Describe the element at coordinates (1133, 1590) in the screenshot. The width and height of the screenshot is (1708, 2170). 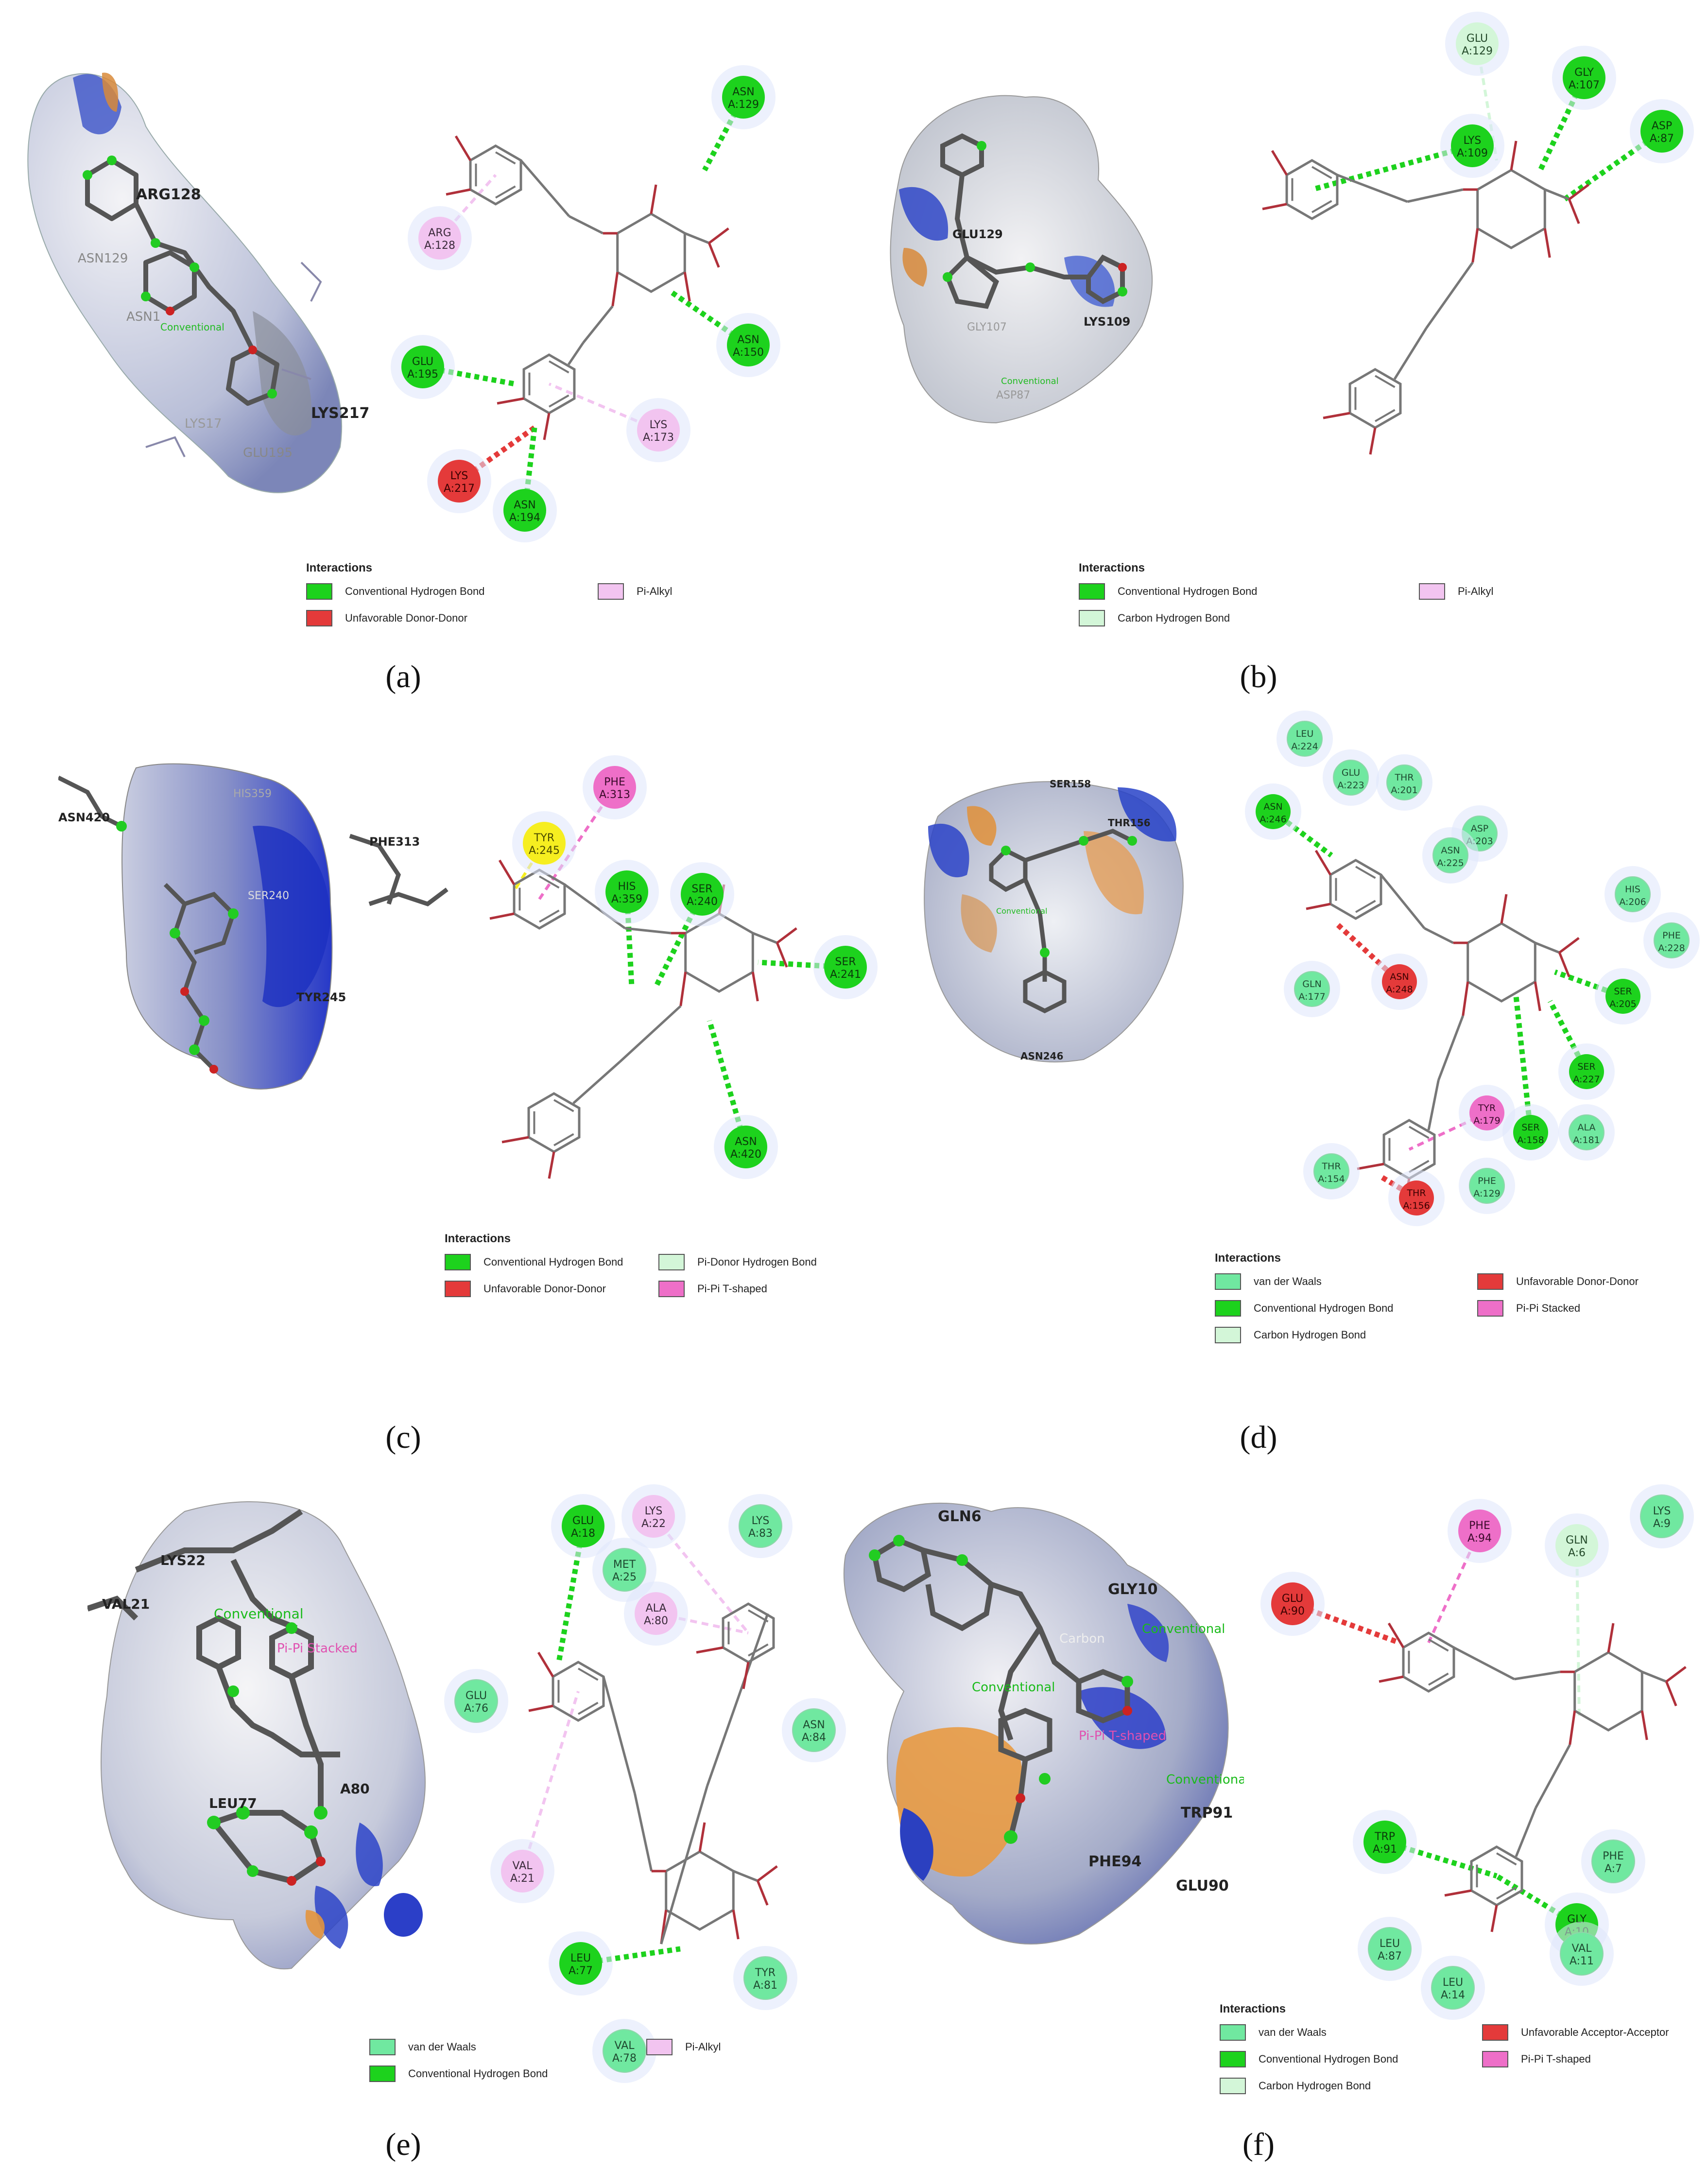
I see `surface-label: GLY10` at that location.